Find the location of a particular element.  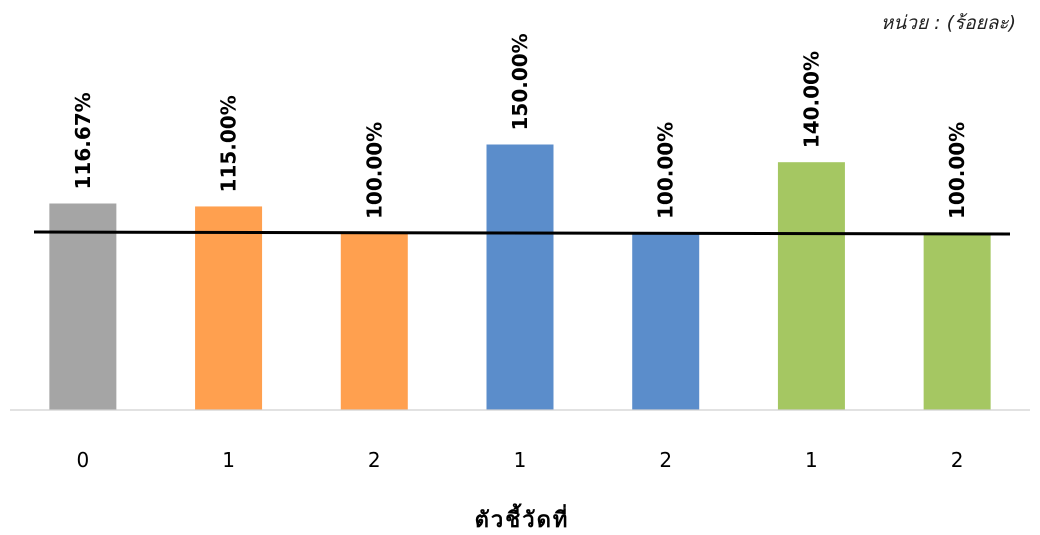

x-tick-label-2: 2 is located at coordinates (374, 460).